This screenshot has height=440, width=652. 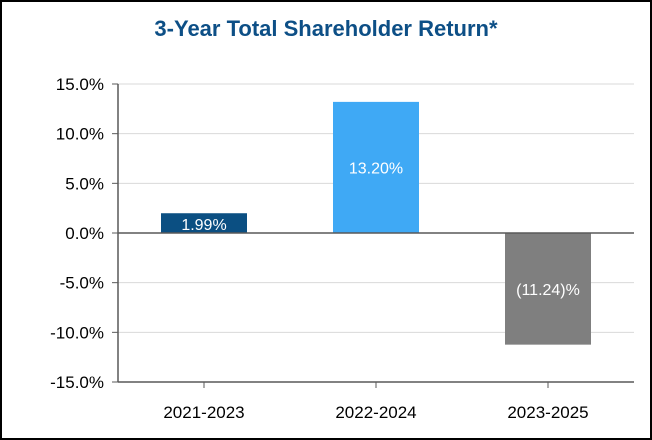 What do you see at coordinates (203, 225) in the screenshot?
I see `data-label: 1.99%` at bounding box center [203, 225].